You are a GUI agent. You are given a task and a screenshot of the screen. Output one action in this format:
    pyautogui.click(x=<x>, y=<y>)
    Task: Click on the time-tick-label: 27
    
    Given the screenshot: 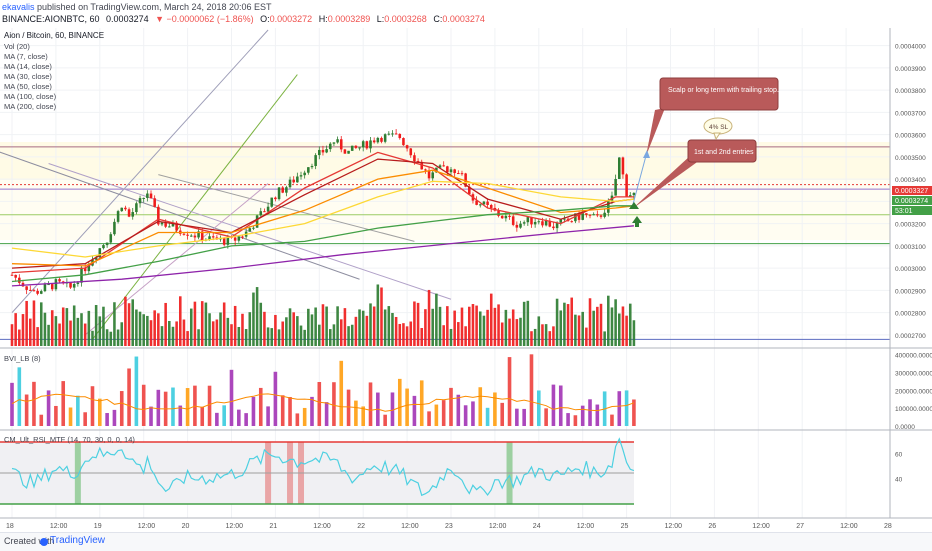 What is the action you would take?
    pyautogui.click(x=800, y=526)
    